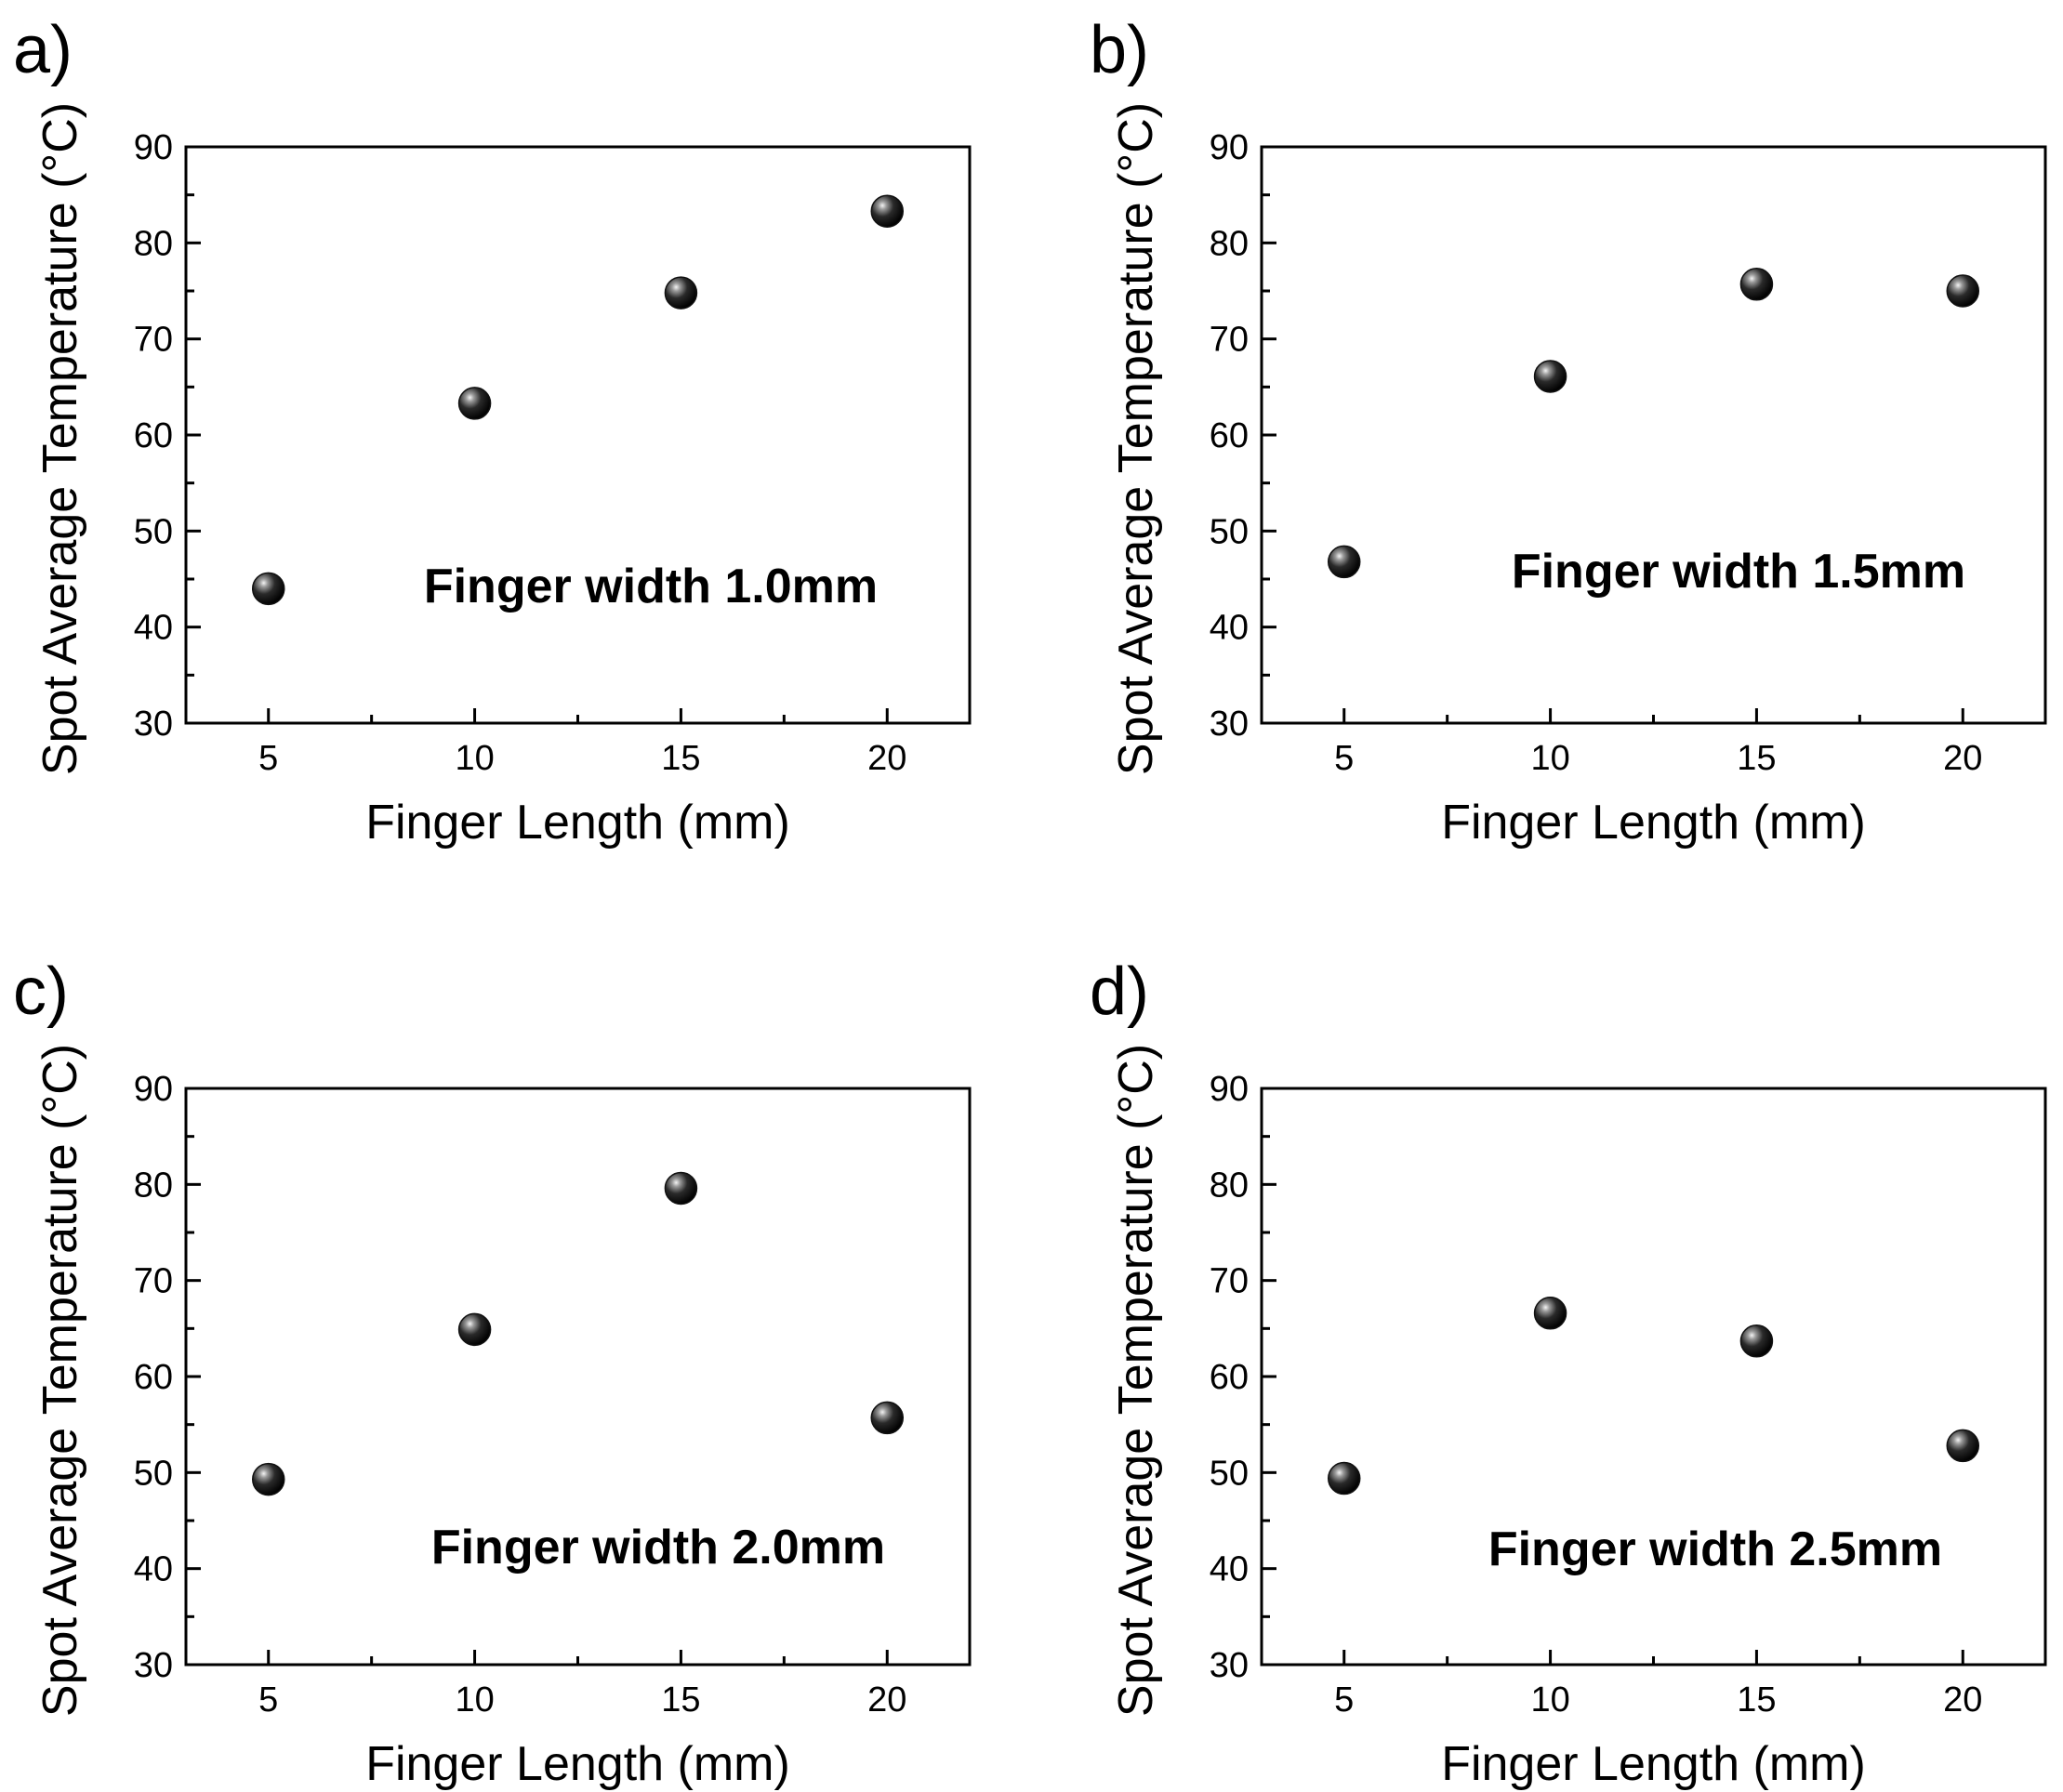  Describe the element at coordinates (1119, 50) in the screenshot. I see `panel-label: b)` at that location.